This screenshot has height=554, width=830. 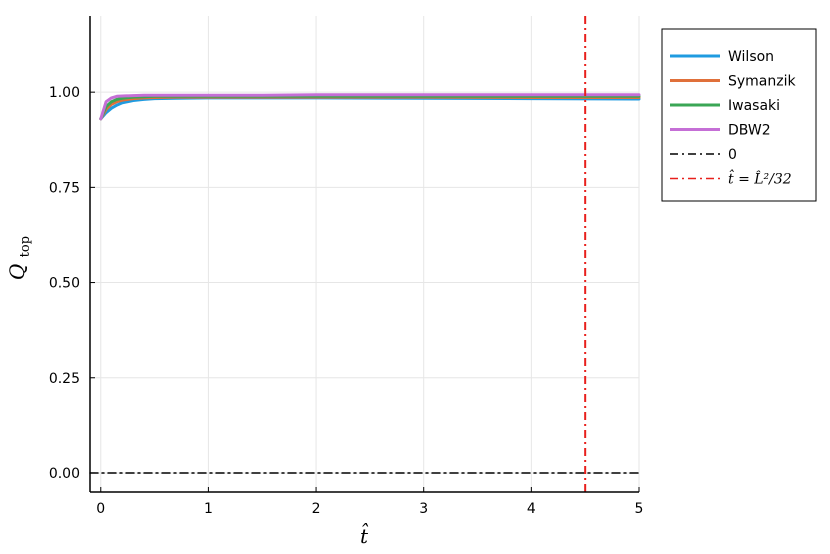 What do you see at coordinates (732, 155) in the screenshot?
I see `legend-label: 0` at bounding box center [732, 155].